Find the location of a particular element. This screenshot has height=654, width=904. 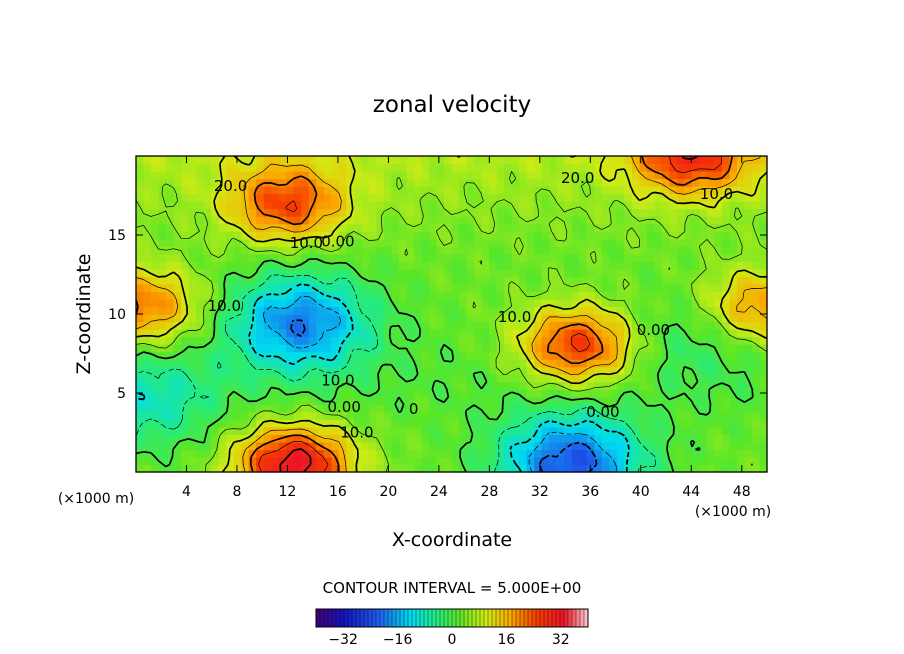

contour-label: 20.0 is located at coordinates (230, 186).